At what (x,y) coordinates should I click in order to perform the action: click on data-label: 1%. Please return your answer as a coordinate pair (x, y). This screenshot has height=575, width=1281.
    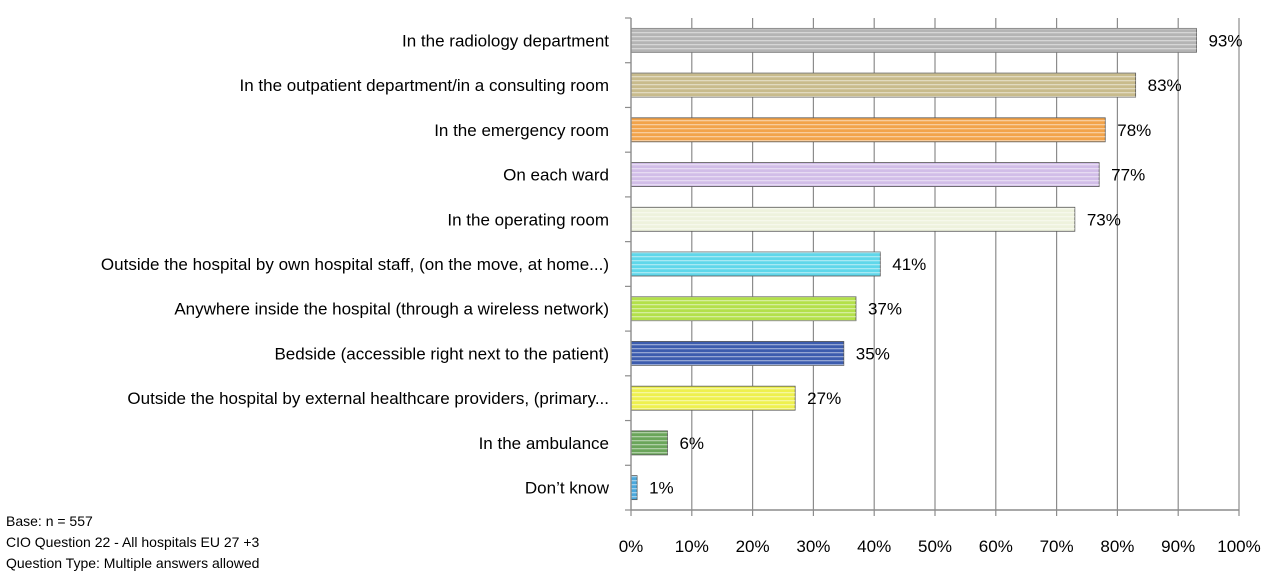
    Looking at the image, I should click on (661, 488).